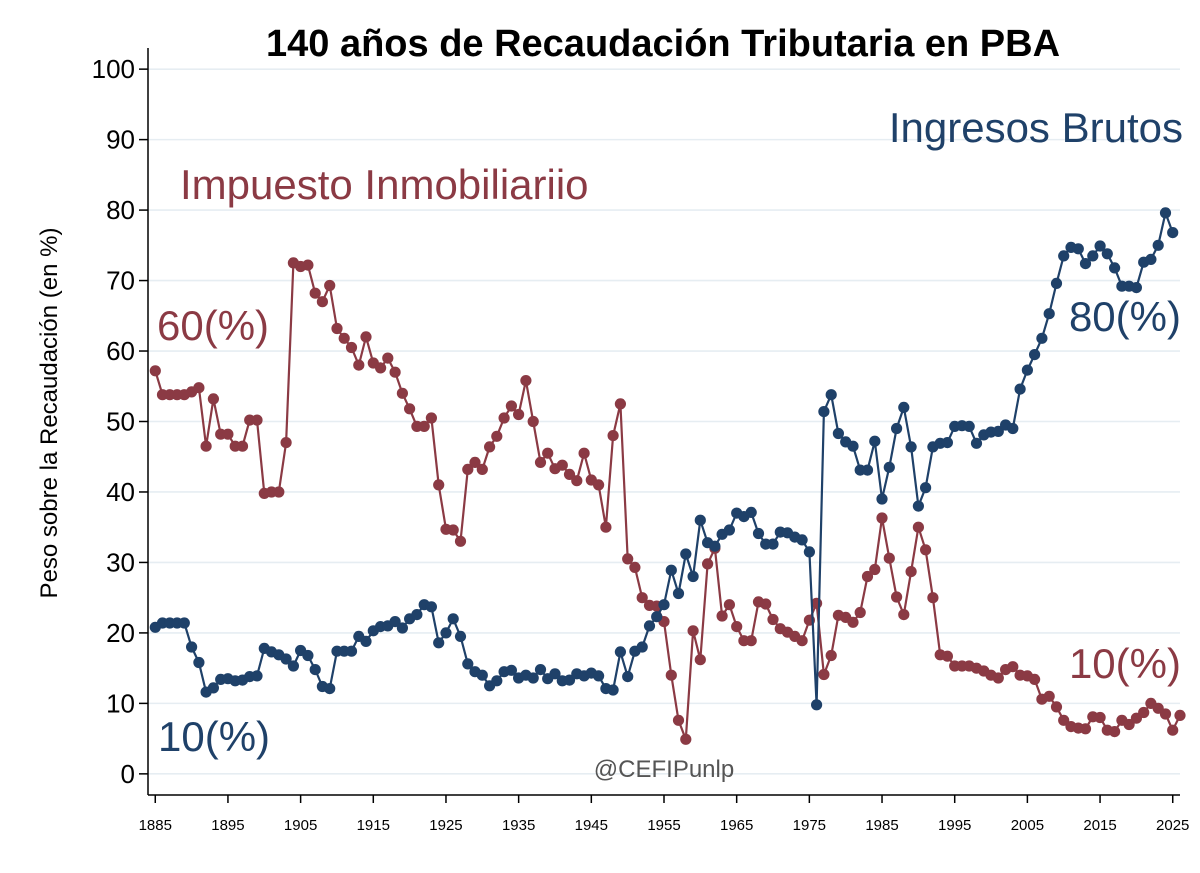  What do you see at coordinates (1027, 825) in the screenshot?
I see `x-tick-label: 2005` at bounding box center [1027, 825].